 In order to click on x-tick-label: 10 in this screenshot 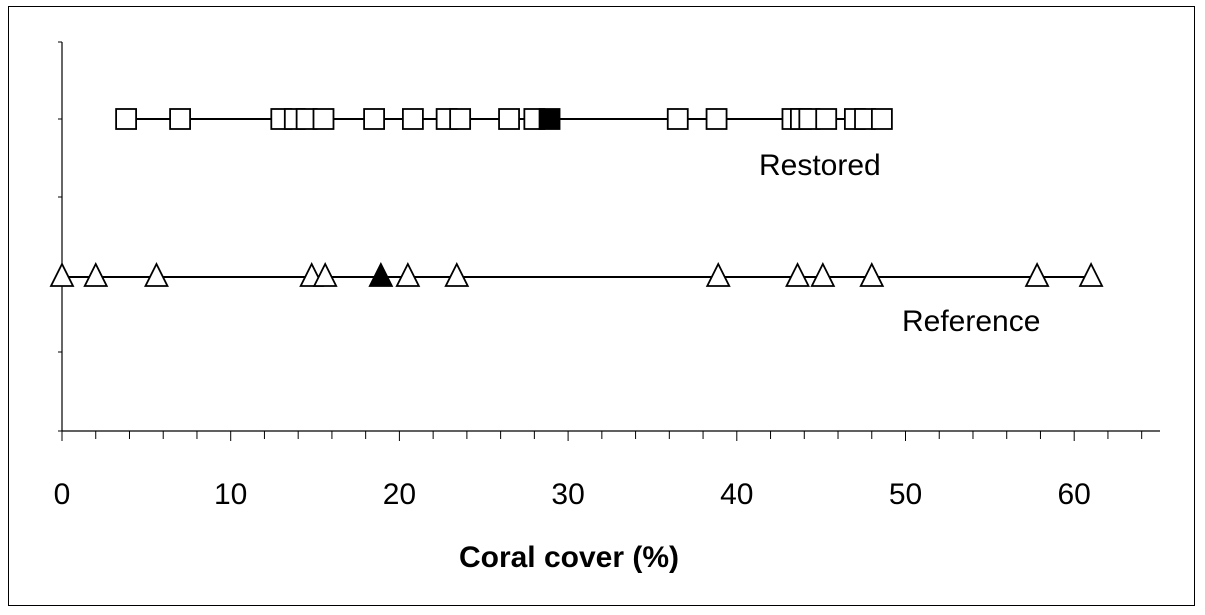, I will do `click(230, 494)`.